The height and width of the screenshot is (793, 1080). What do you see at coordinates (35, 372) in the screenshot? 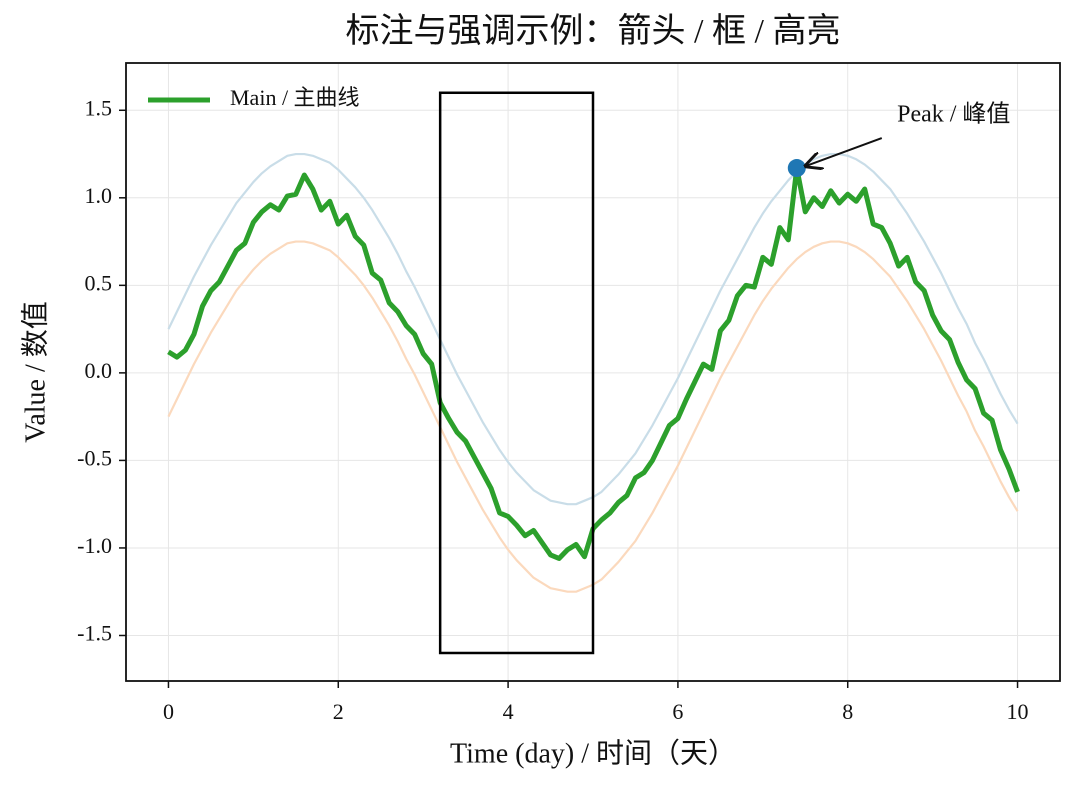
I see `y-axis-label: Value / 数值` at bounding box center [35, 372].